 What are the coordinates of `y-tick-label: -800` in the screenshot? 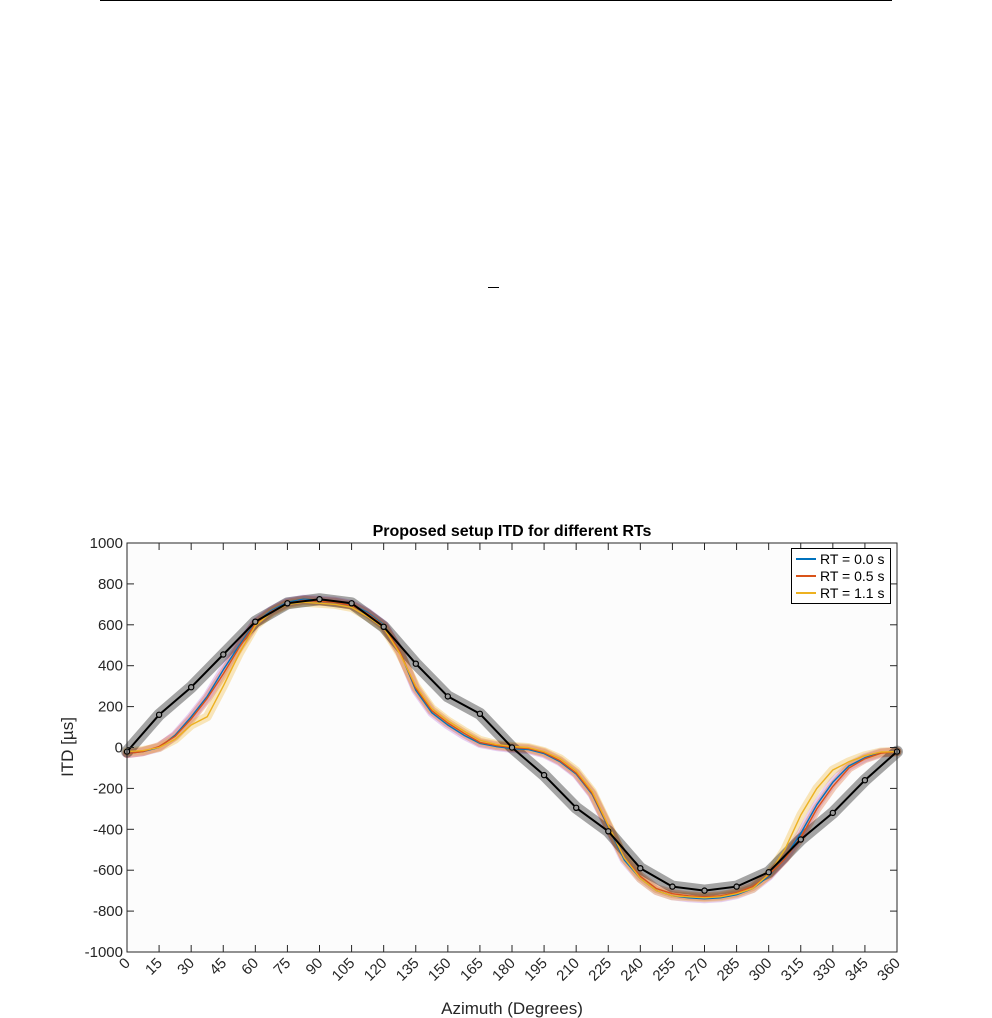 It's located at (108, 911).